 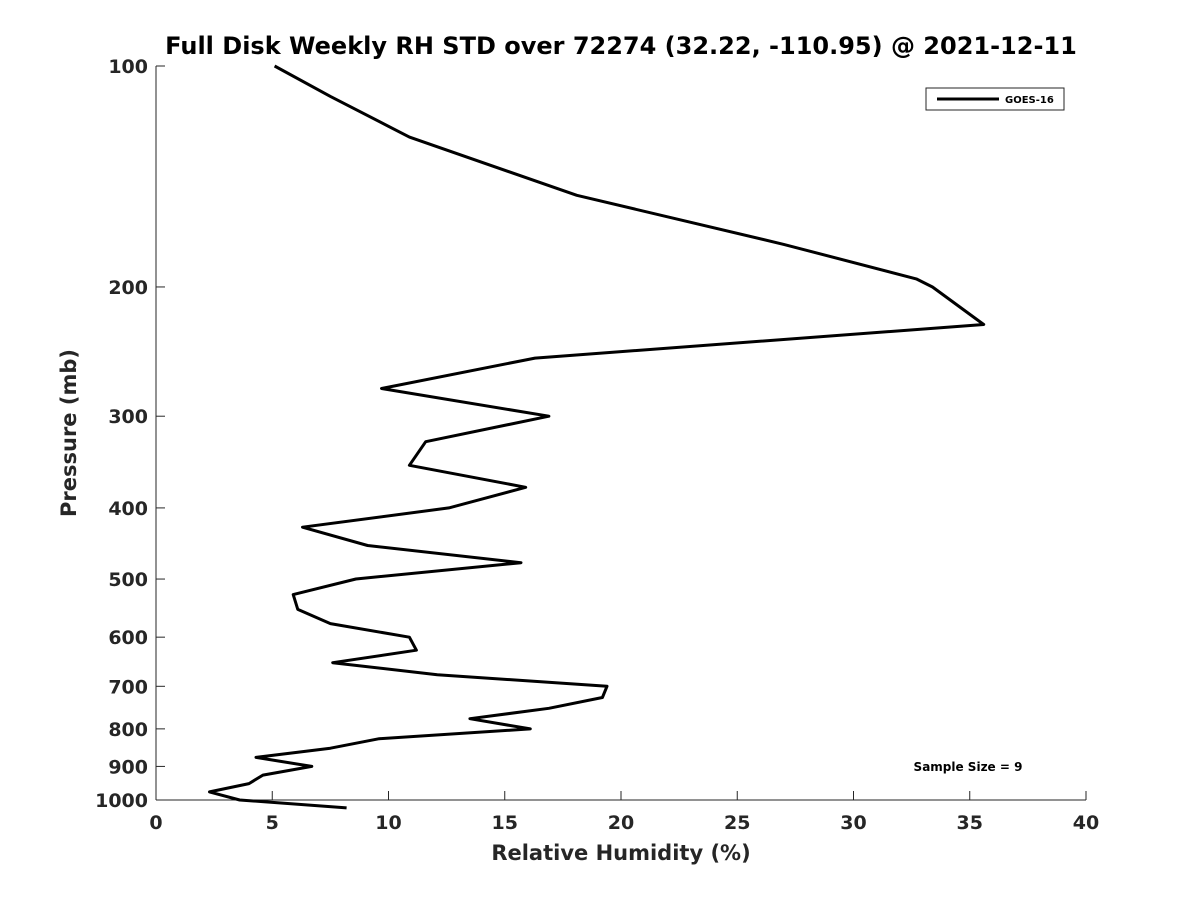 What do you see at coordinates (128, 509) in the screenshot?
I see `y-tick-label: 400` at bounding box center [128, 509].